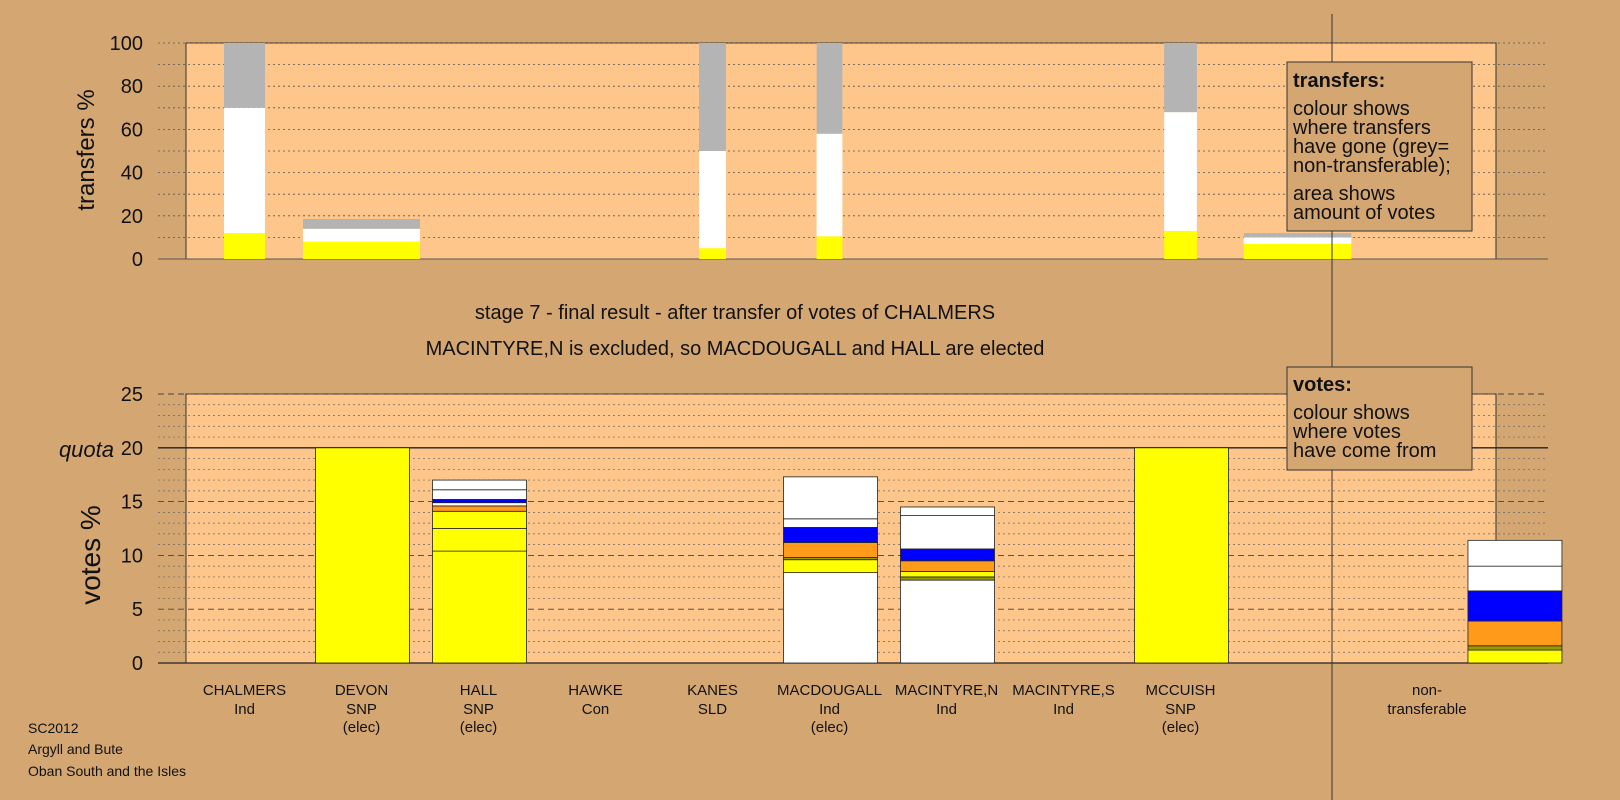  What do you see at coordinates (1339, 81) in the screenshot?
I see `transfers-legend-heading: transfers:` at bounding box center [1339, 81].